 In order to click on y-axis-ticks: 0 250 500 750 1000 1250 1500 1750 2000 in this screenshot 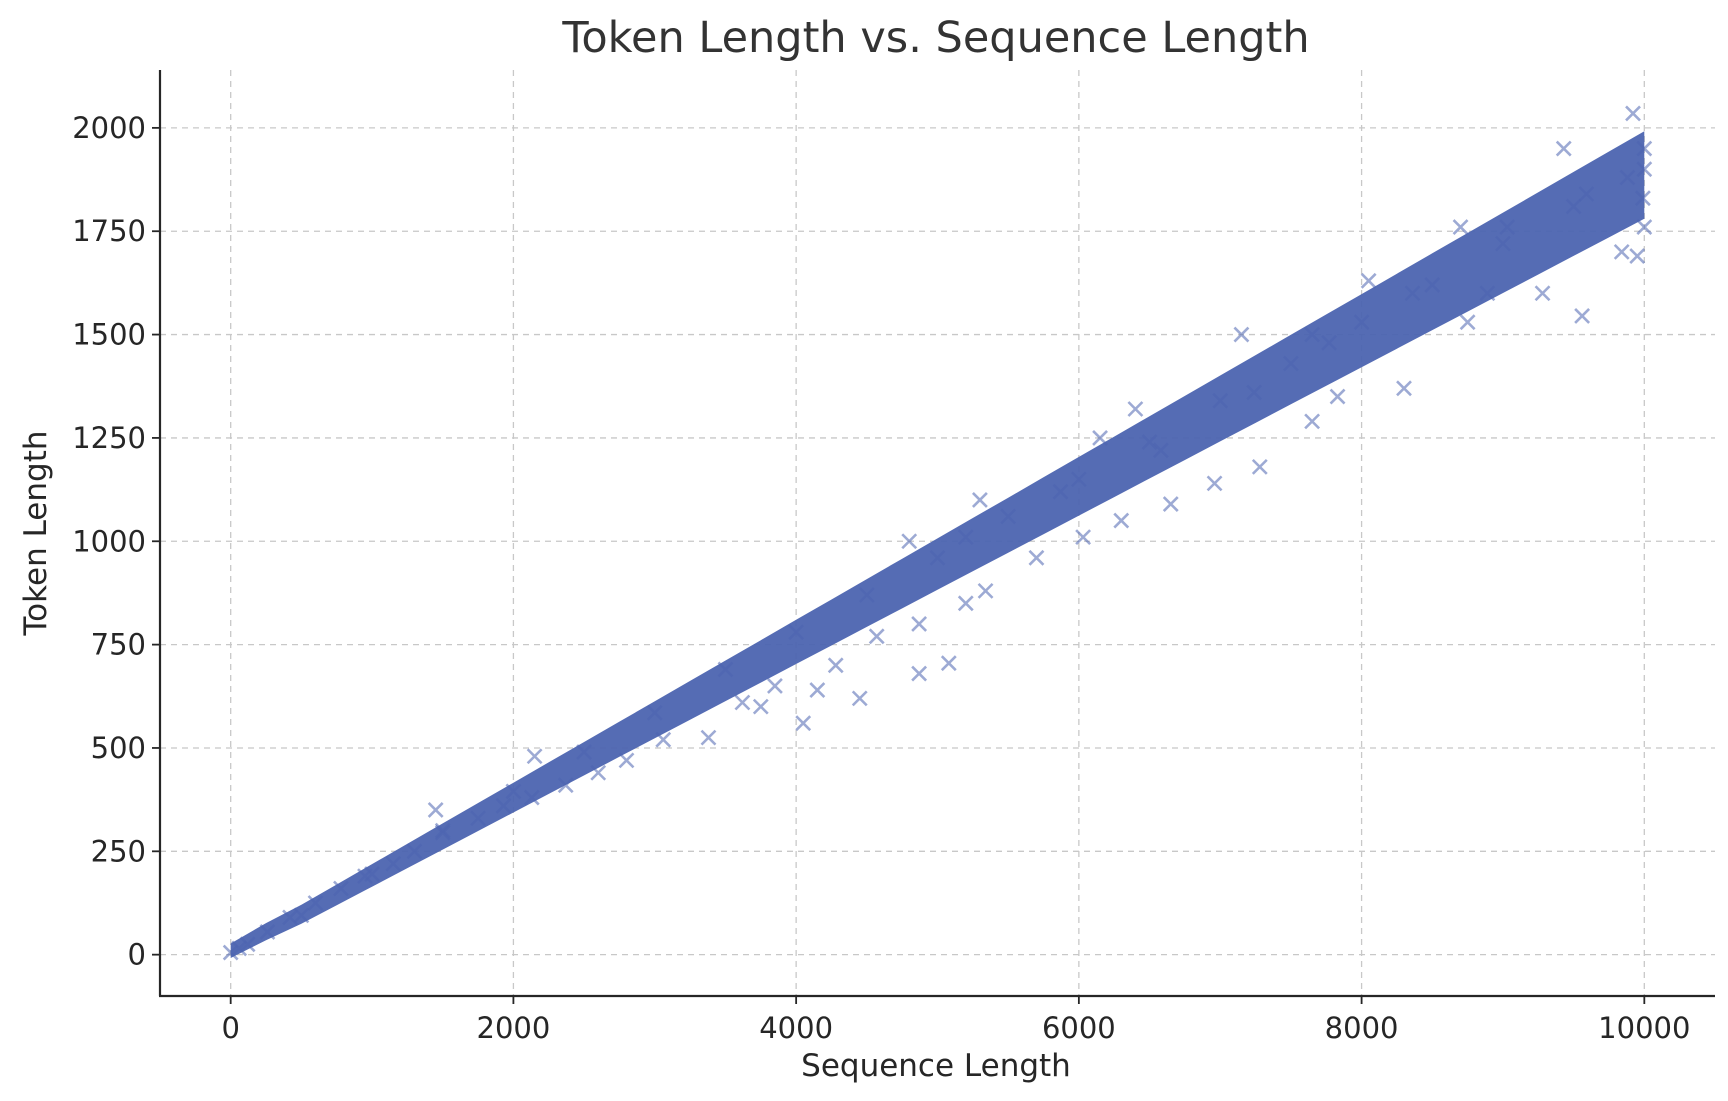, I will do `click(116, 541)`.